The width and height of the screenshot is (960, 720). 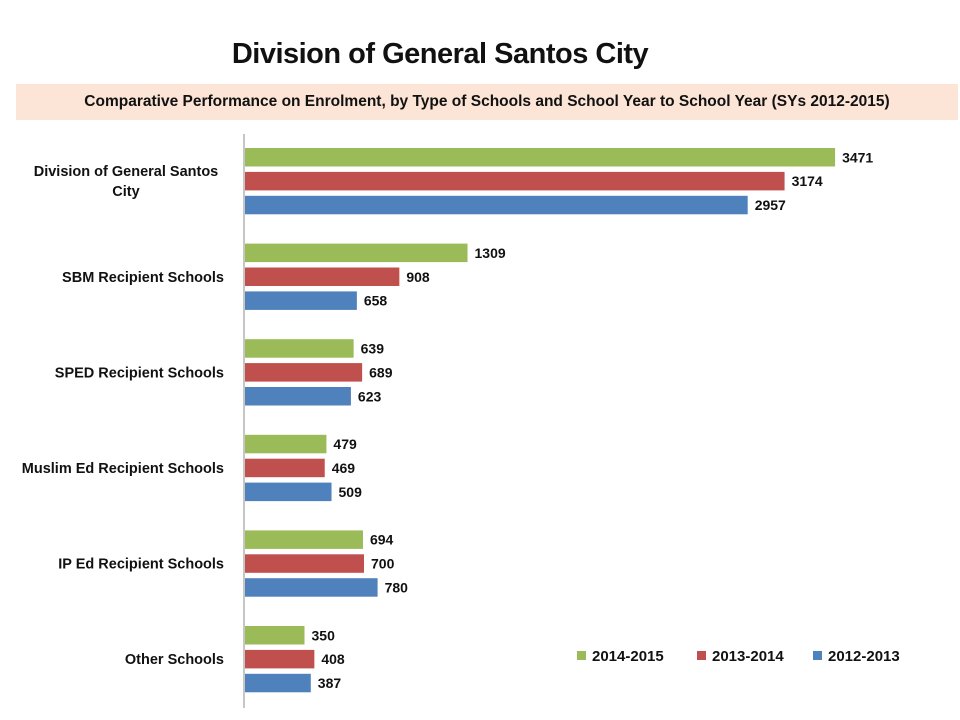 I want to click on category-label: IP Ed Recipient Schools, so click(x=141, y=565).